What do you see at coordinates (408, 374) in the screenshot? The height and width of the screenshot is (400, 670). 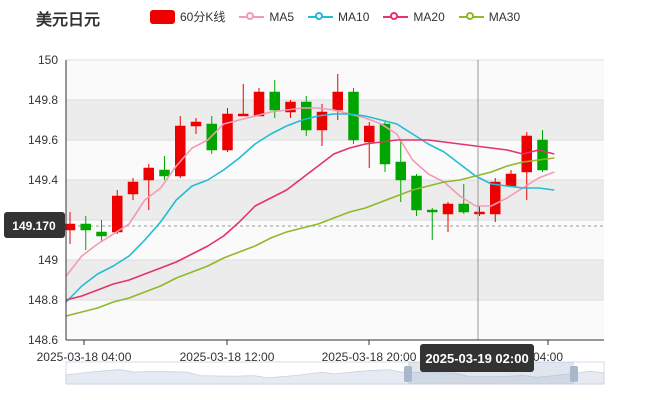 I see `slider-handle-left` at bounding box center [408, 374].